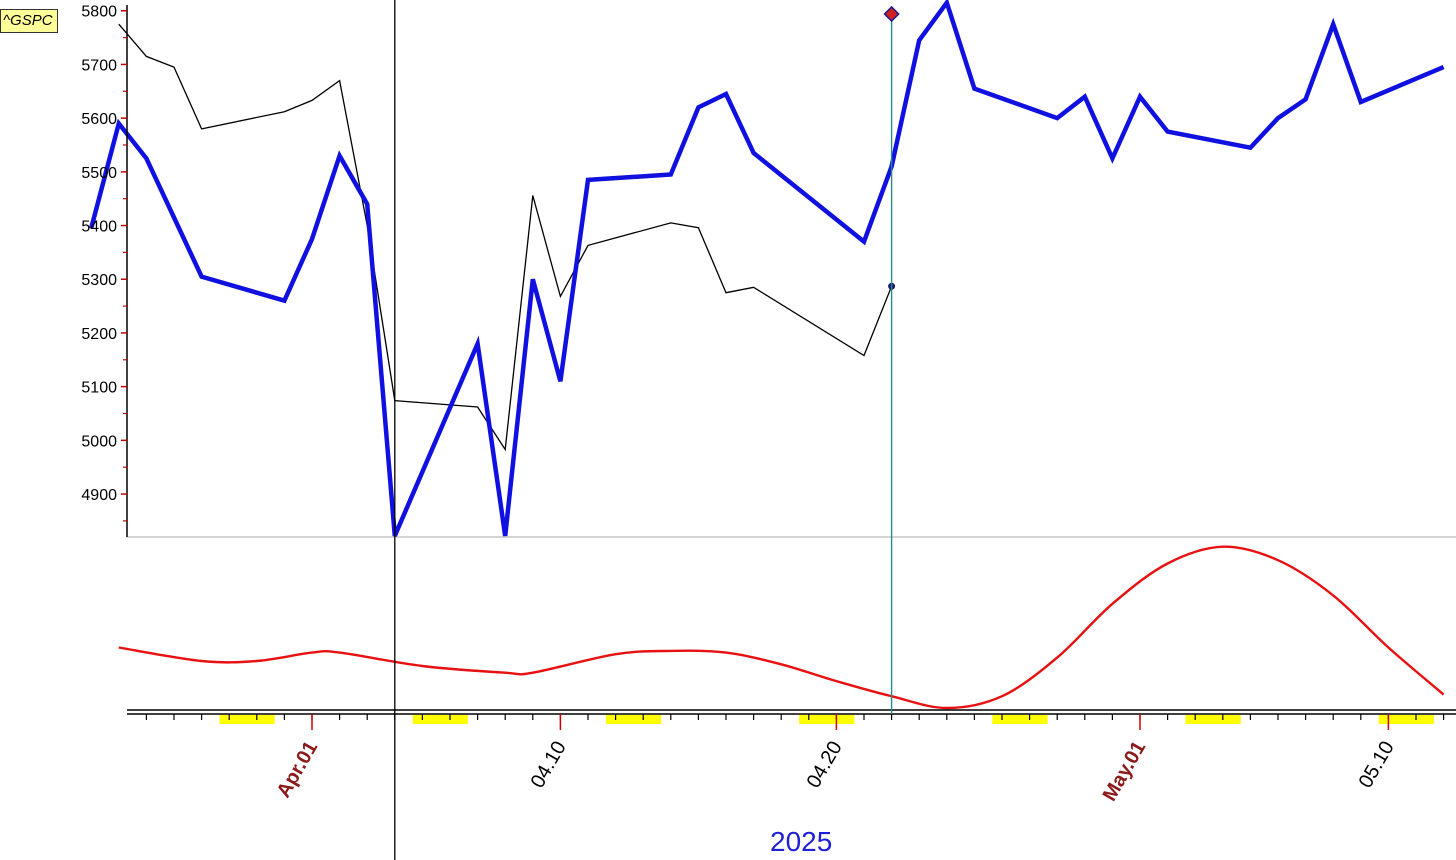 This screenshot has width=1456, height=860. Describe the element at coordinates (99, 12) in the screenshot. I see `y-tick-label: 5800` at that location.